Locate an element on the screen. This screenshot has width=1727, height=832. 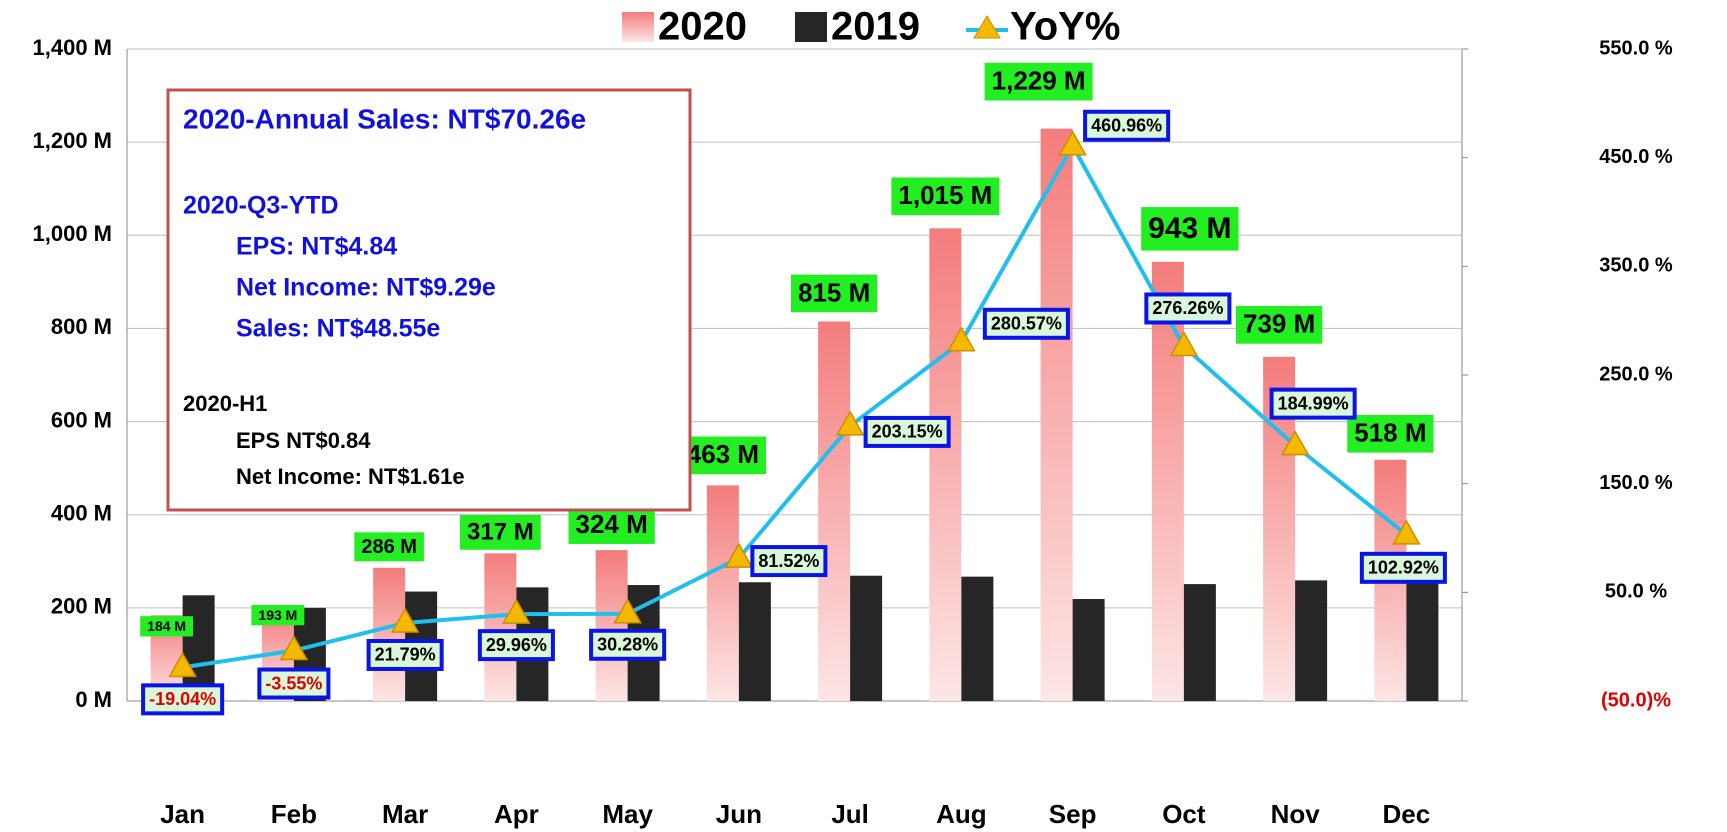
y2-tick-label: (50.0)% is located at coordinates (1636, 700).